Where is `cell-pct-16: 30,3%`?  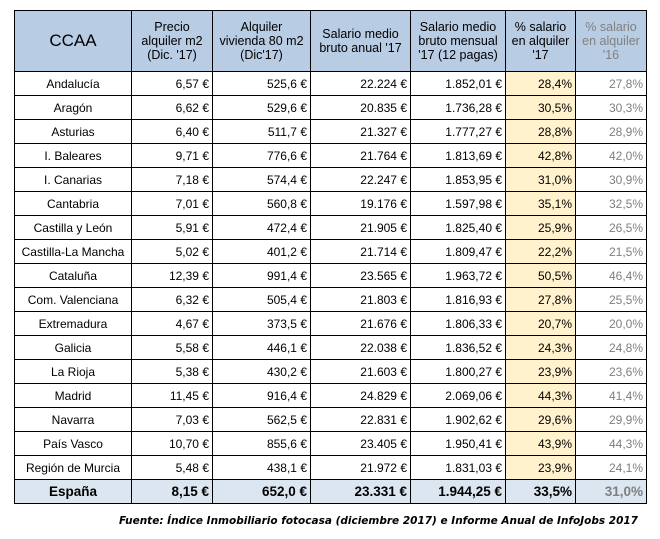 cell-pct-16: 30,3% is located at coordinates (611, 107).